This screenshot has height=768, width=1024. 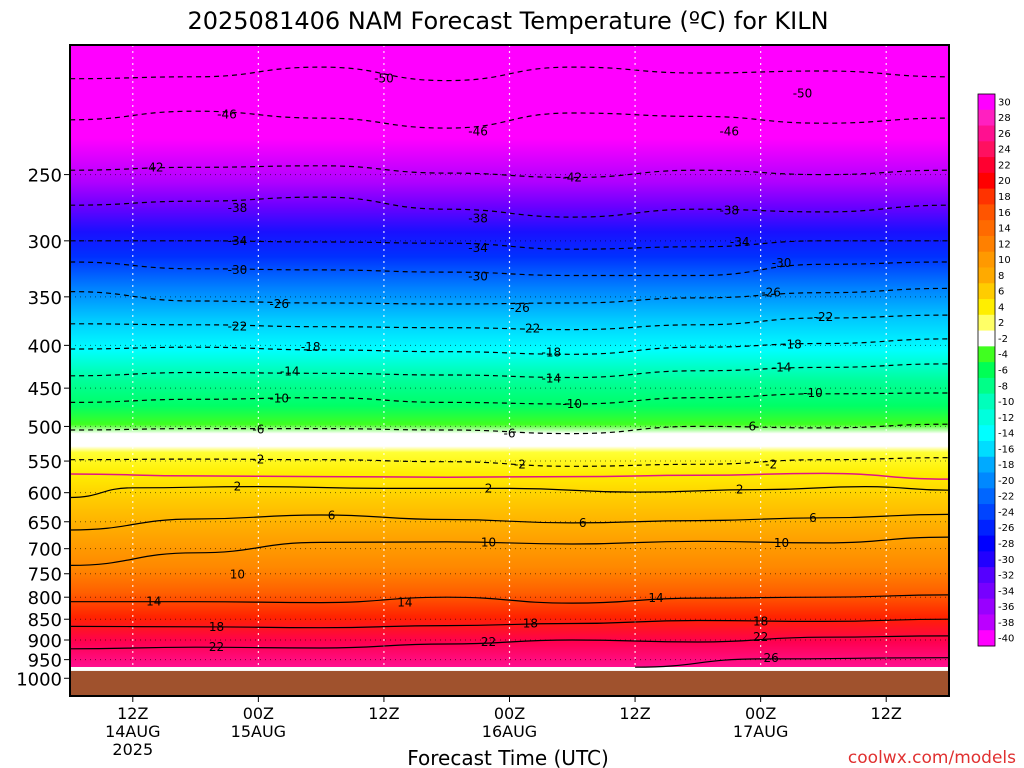 I want to click on colorbar-label: 8, so click(x=1001, y=276).